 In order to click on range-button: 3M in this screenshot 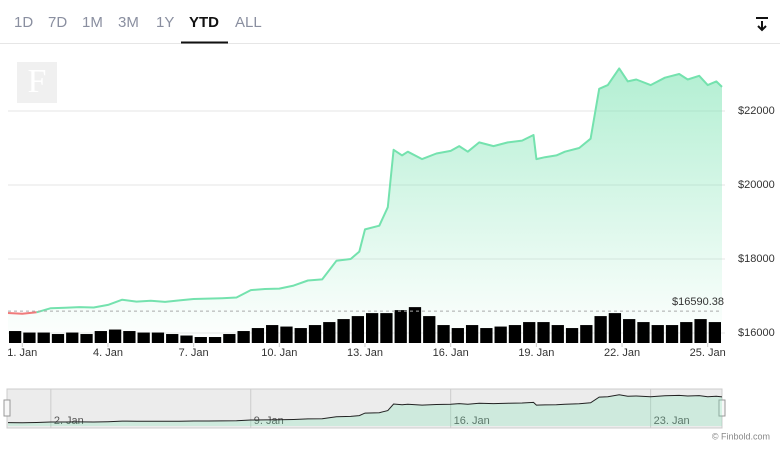, I will do `click(128, 22)`.